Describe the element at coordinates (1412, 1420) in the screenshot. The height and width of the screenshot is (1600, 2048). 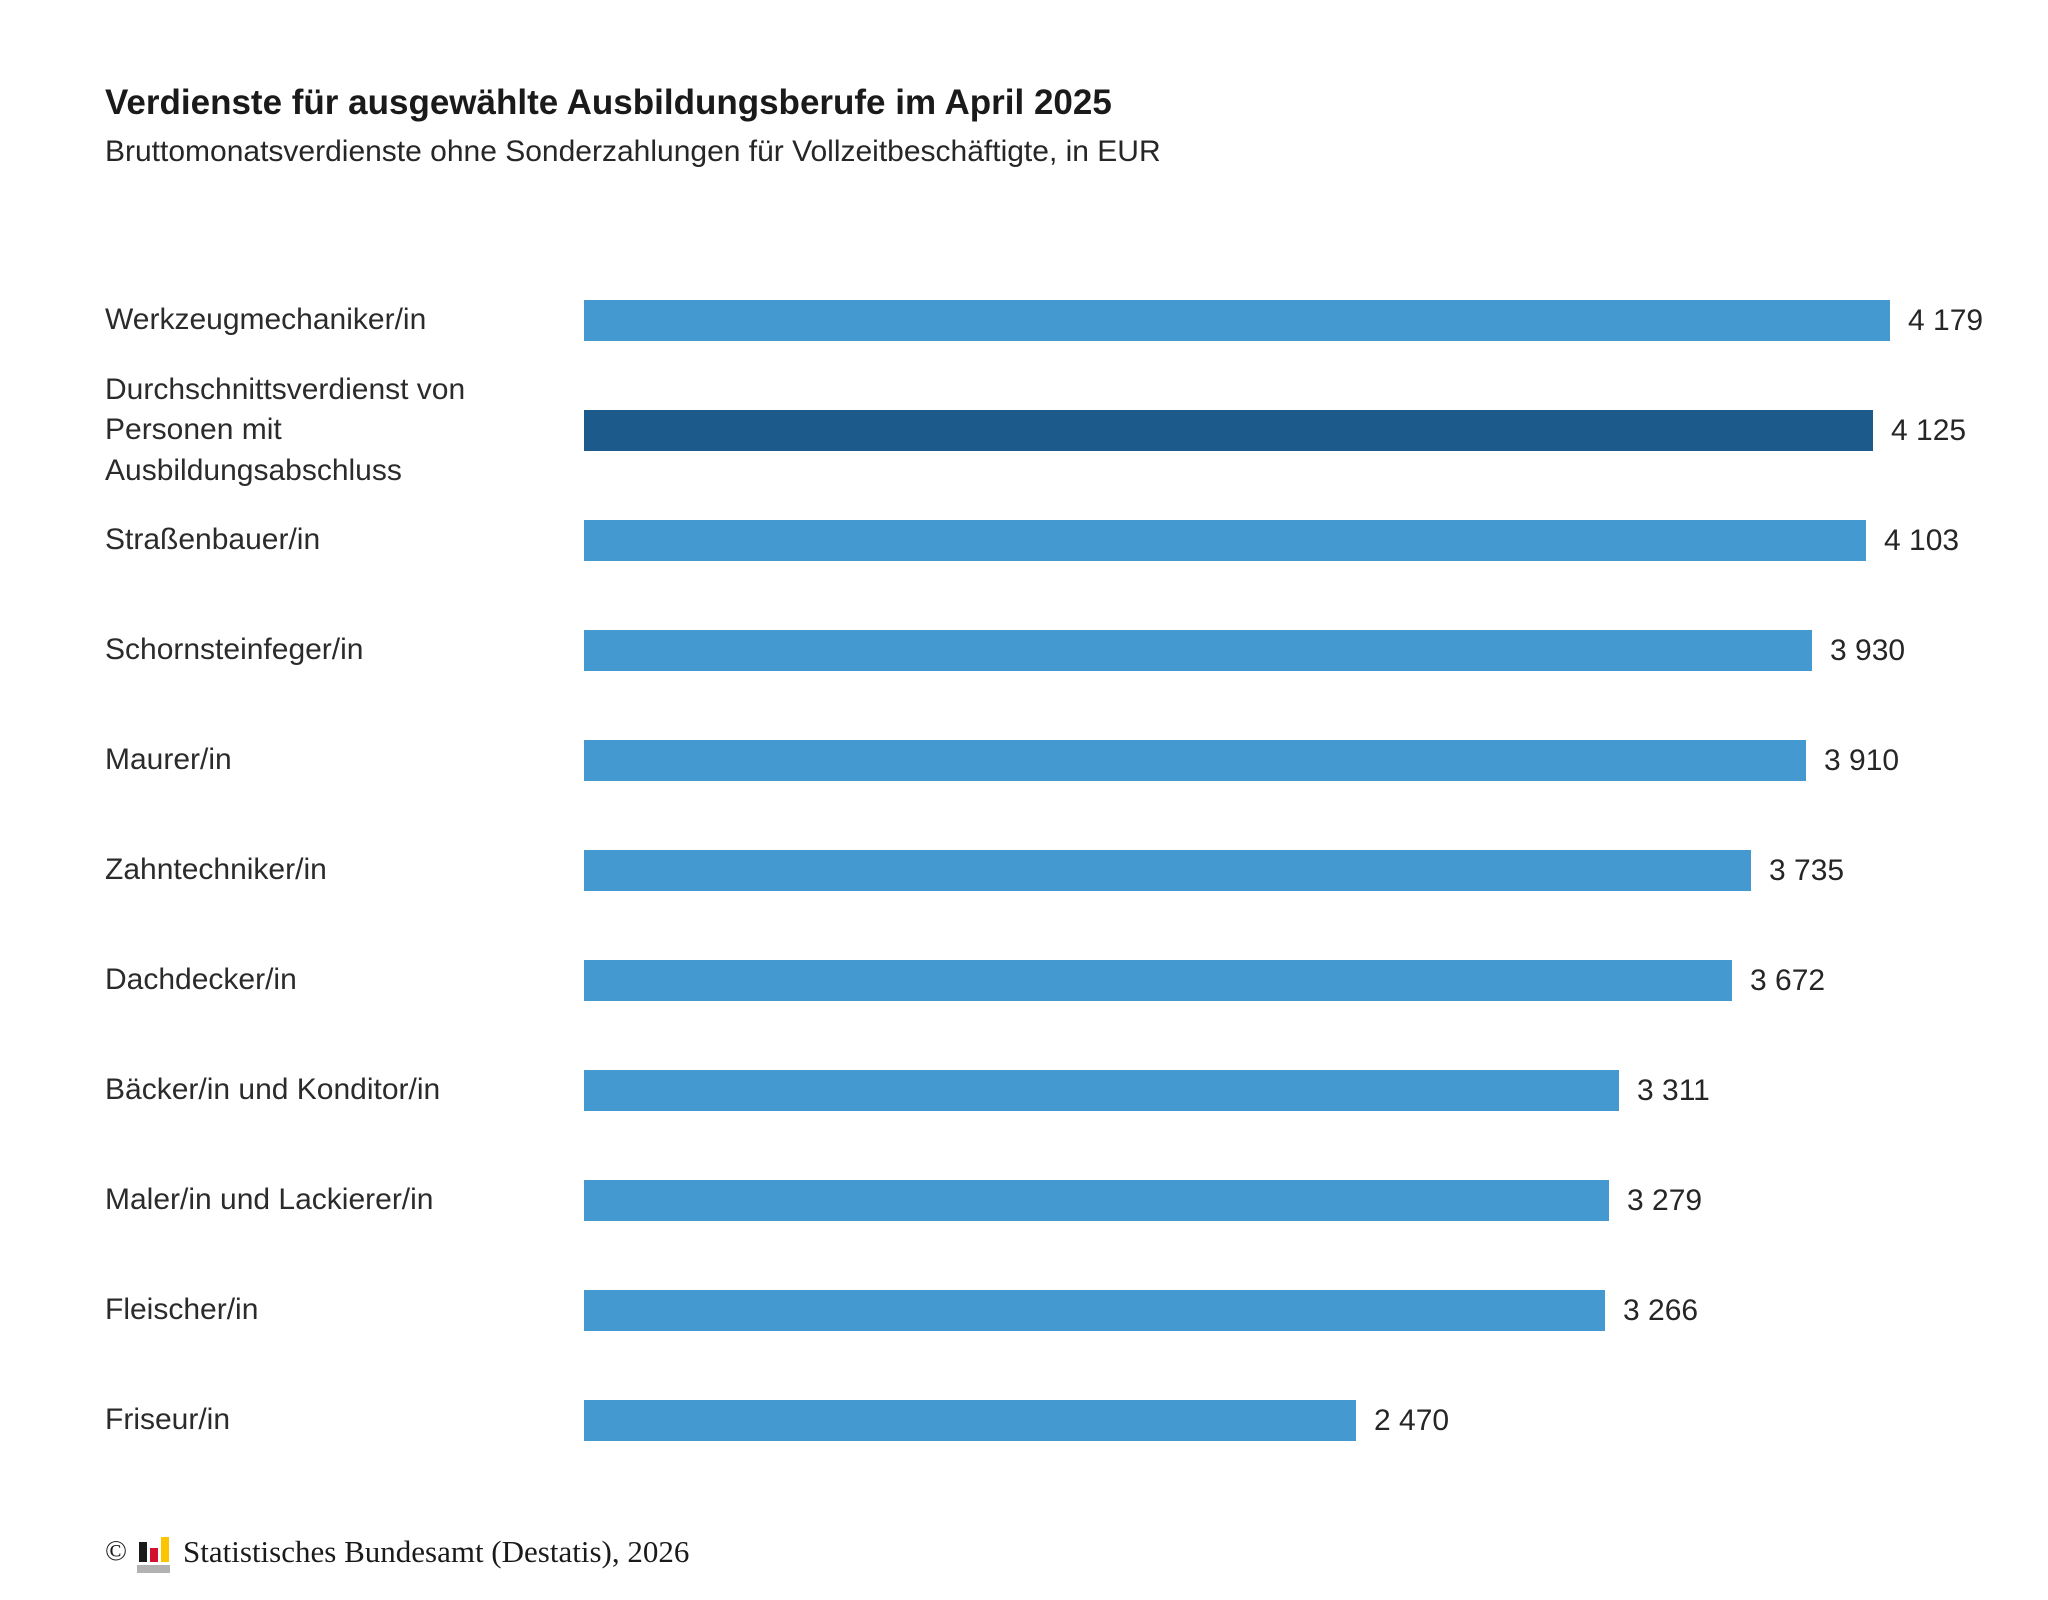
I see `bar-value-label: 2 470` at that location.